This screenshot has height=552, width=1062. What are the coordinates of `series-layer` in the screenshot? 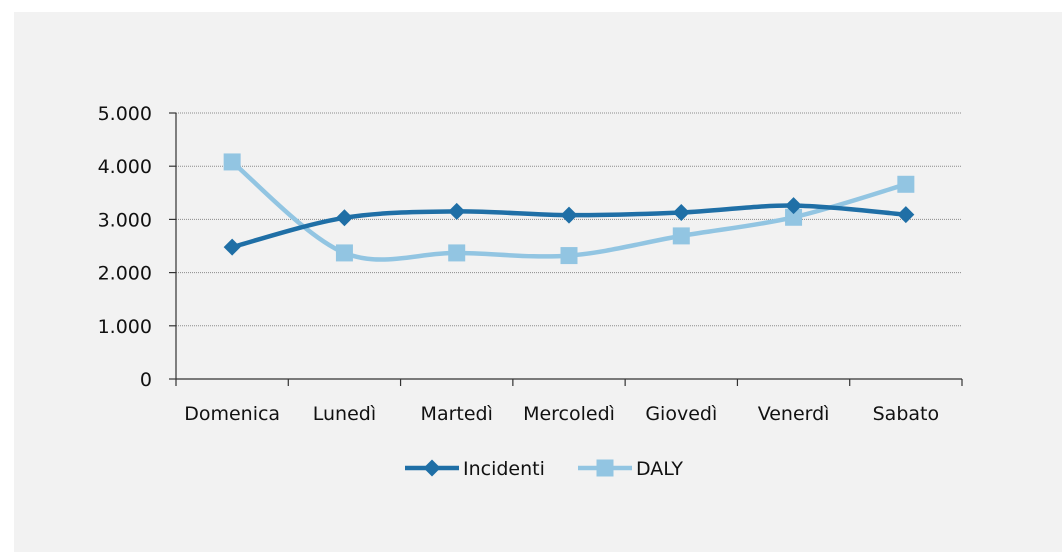 It's located at (569, 209).